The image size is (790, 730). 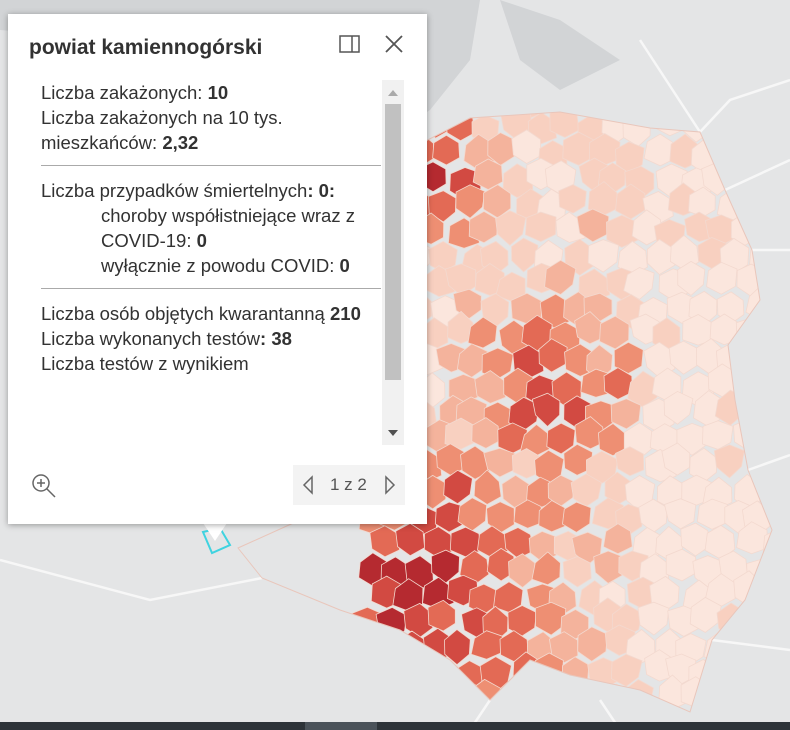 What do you see at coordinates (394, 44) in the screenshot?
I see `close-button` at bounding box center [394, 44].